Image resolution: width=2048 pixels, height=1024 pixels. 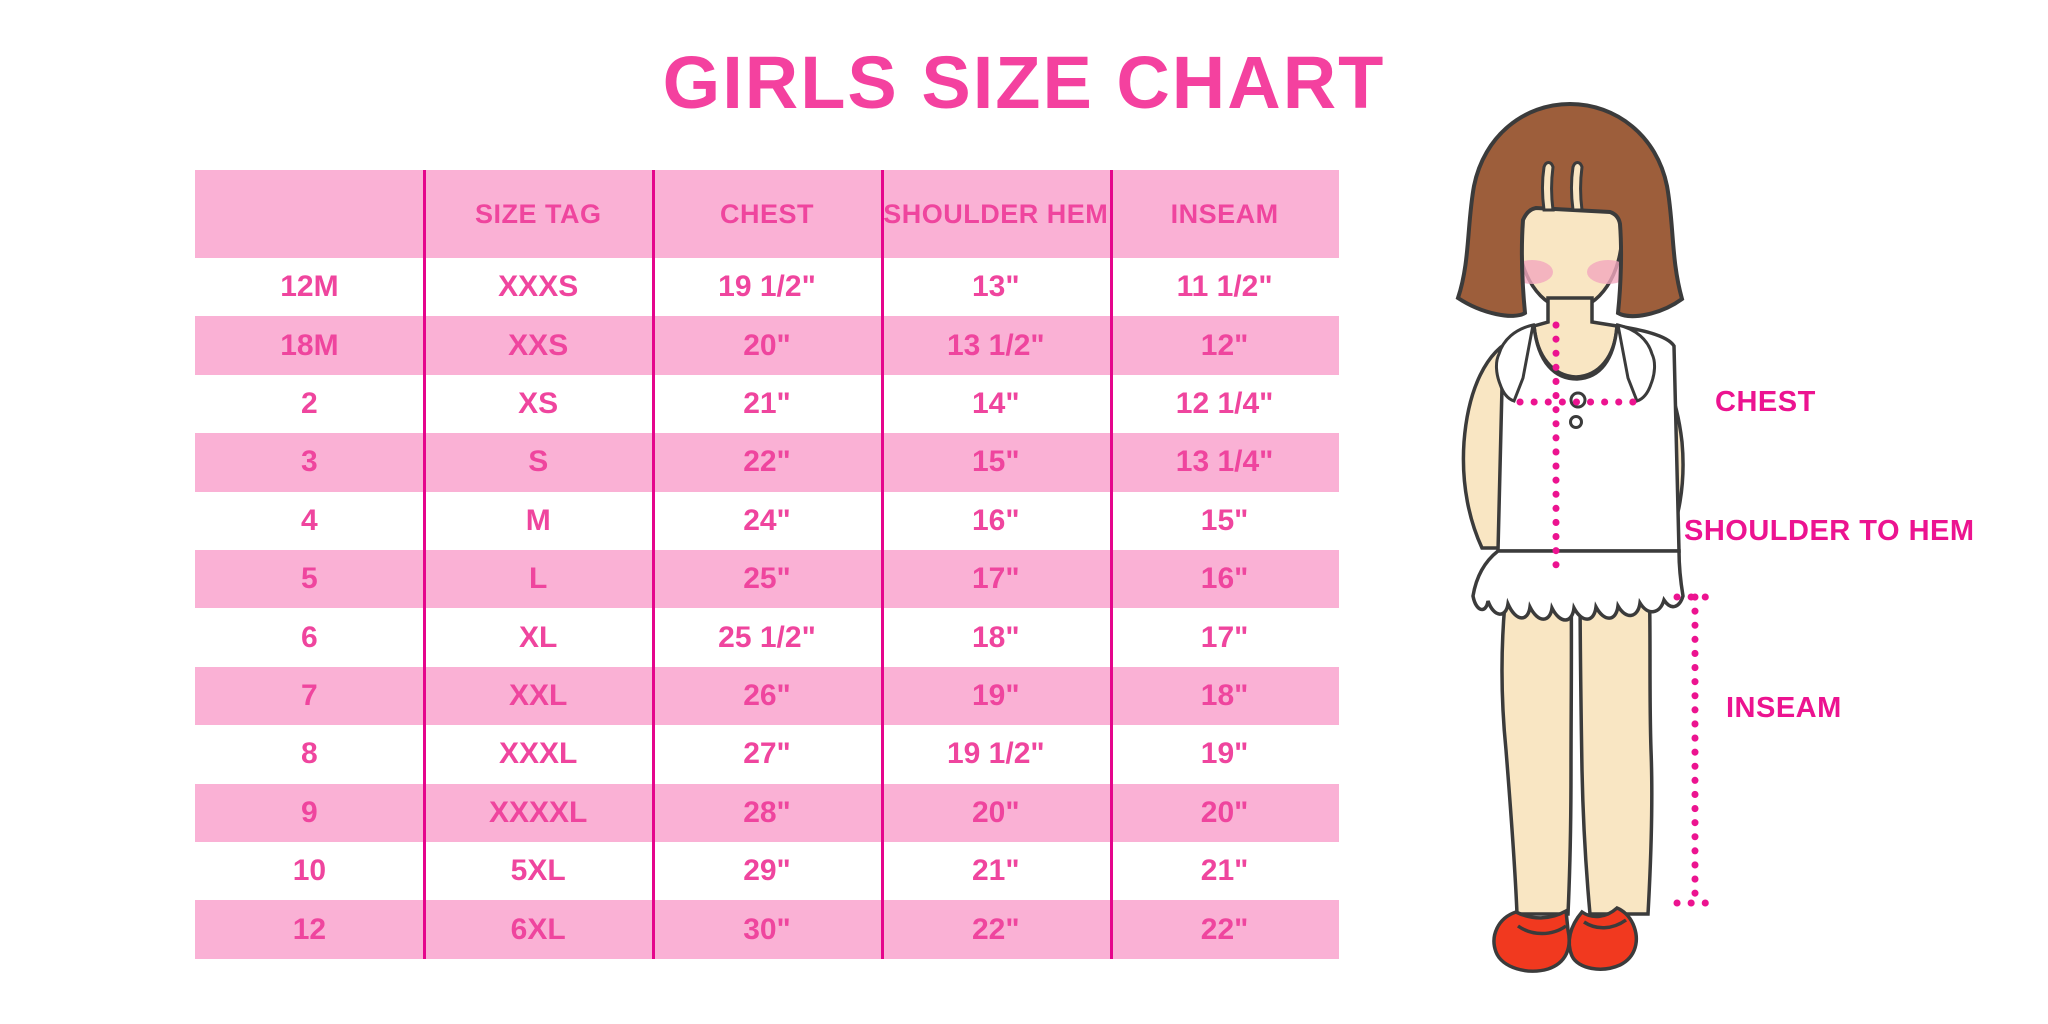 I want to click on table-cell: 12 1/4", so click(x=1224, y=404).